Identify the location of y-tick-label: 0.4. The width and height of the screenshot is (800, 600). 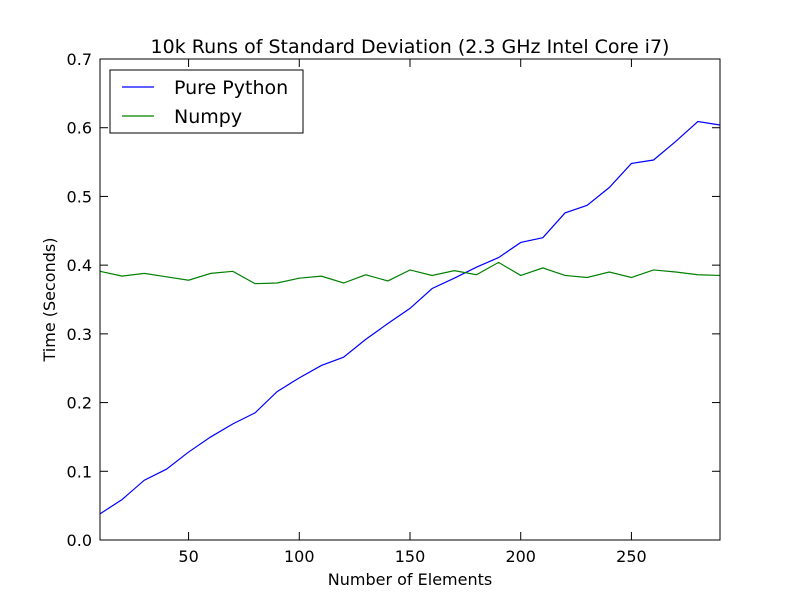
(79, 265).